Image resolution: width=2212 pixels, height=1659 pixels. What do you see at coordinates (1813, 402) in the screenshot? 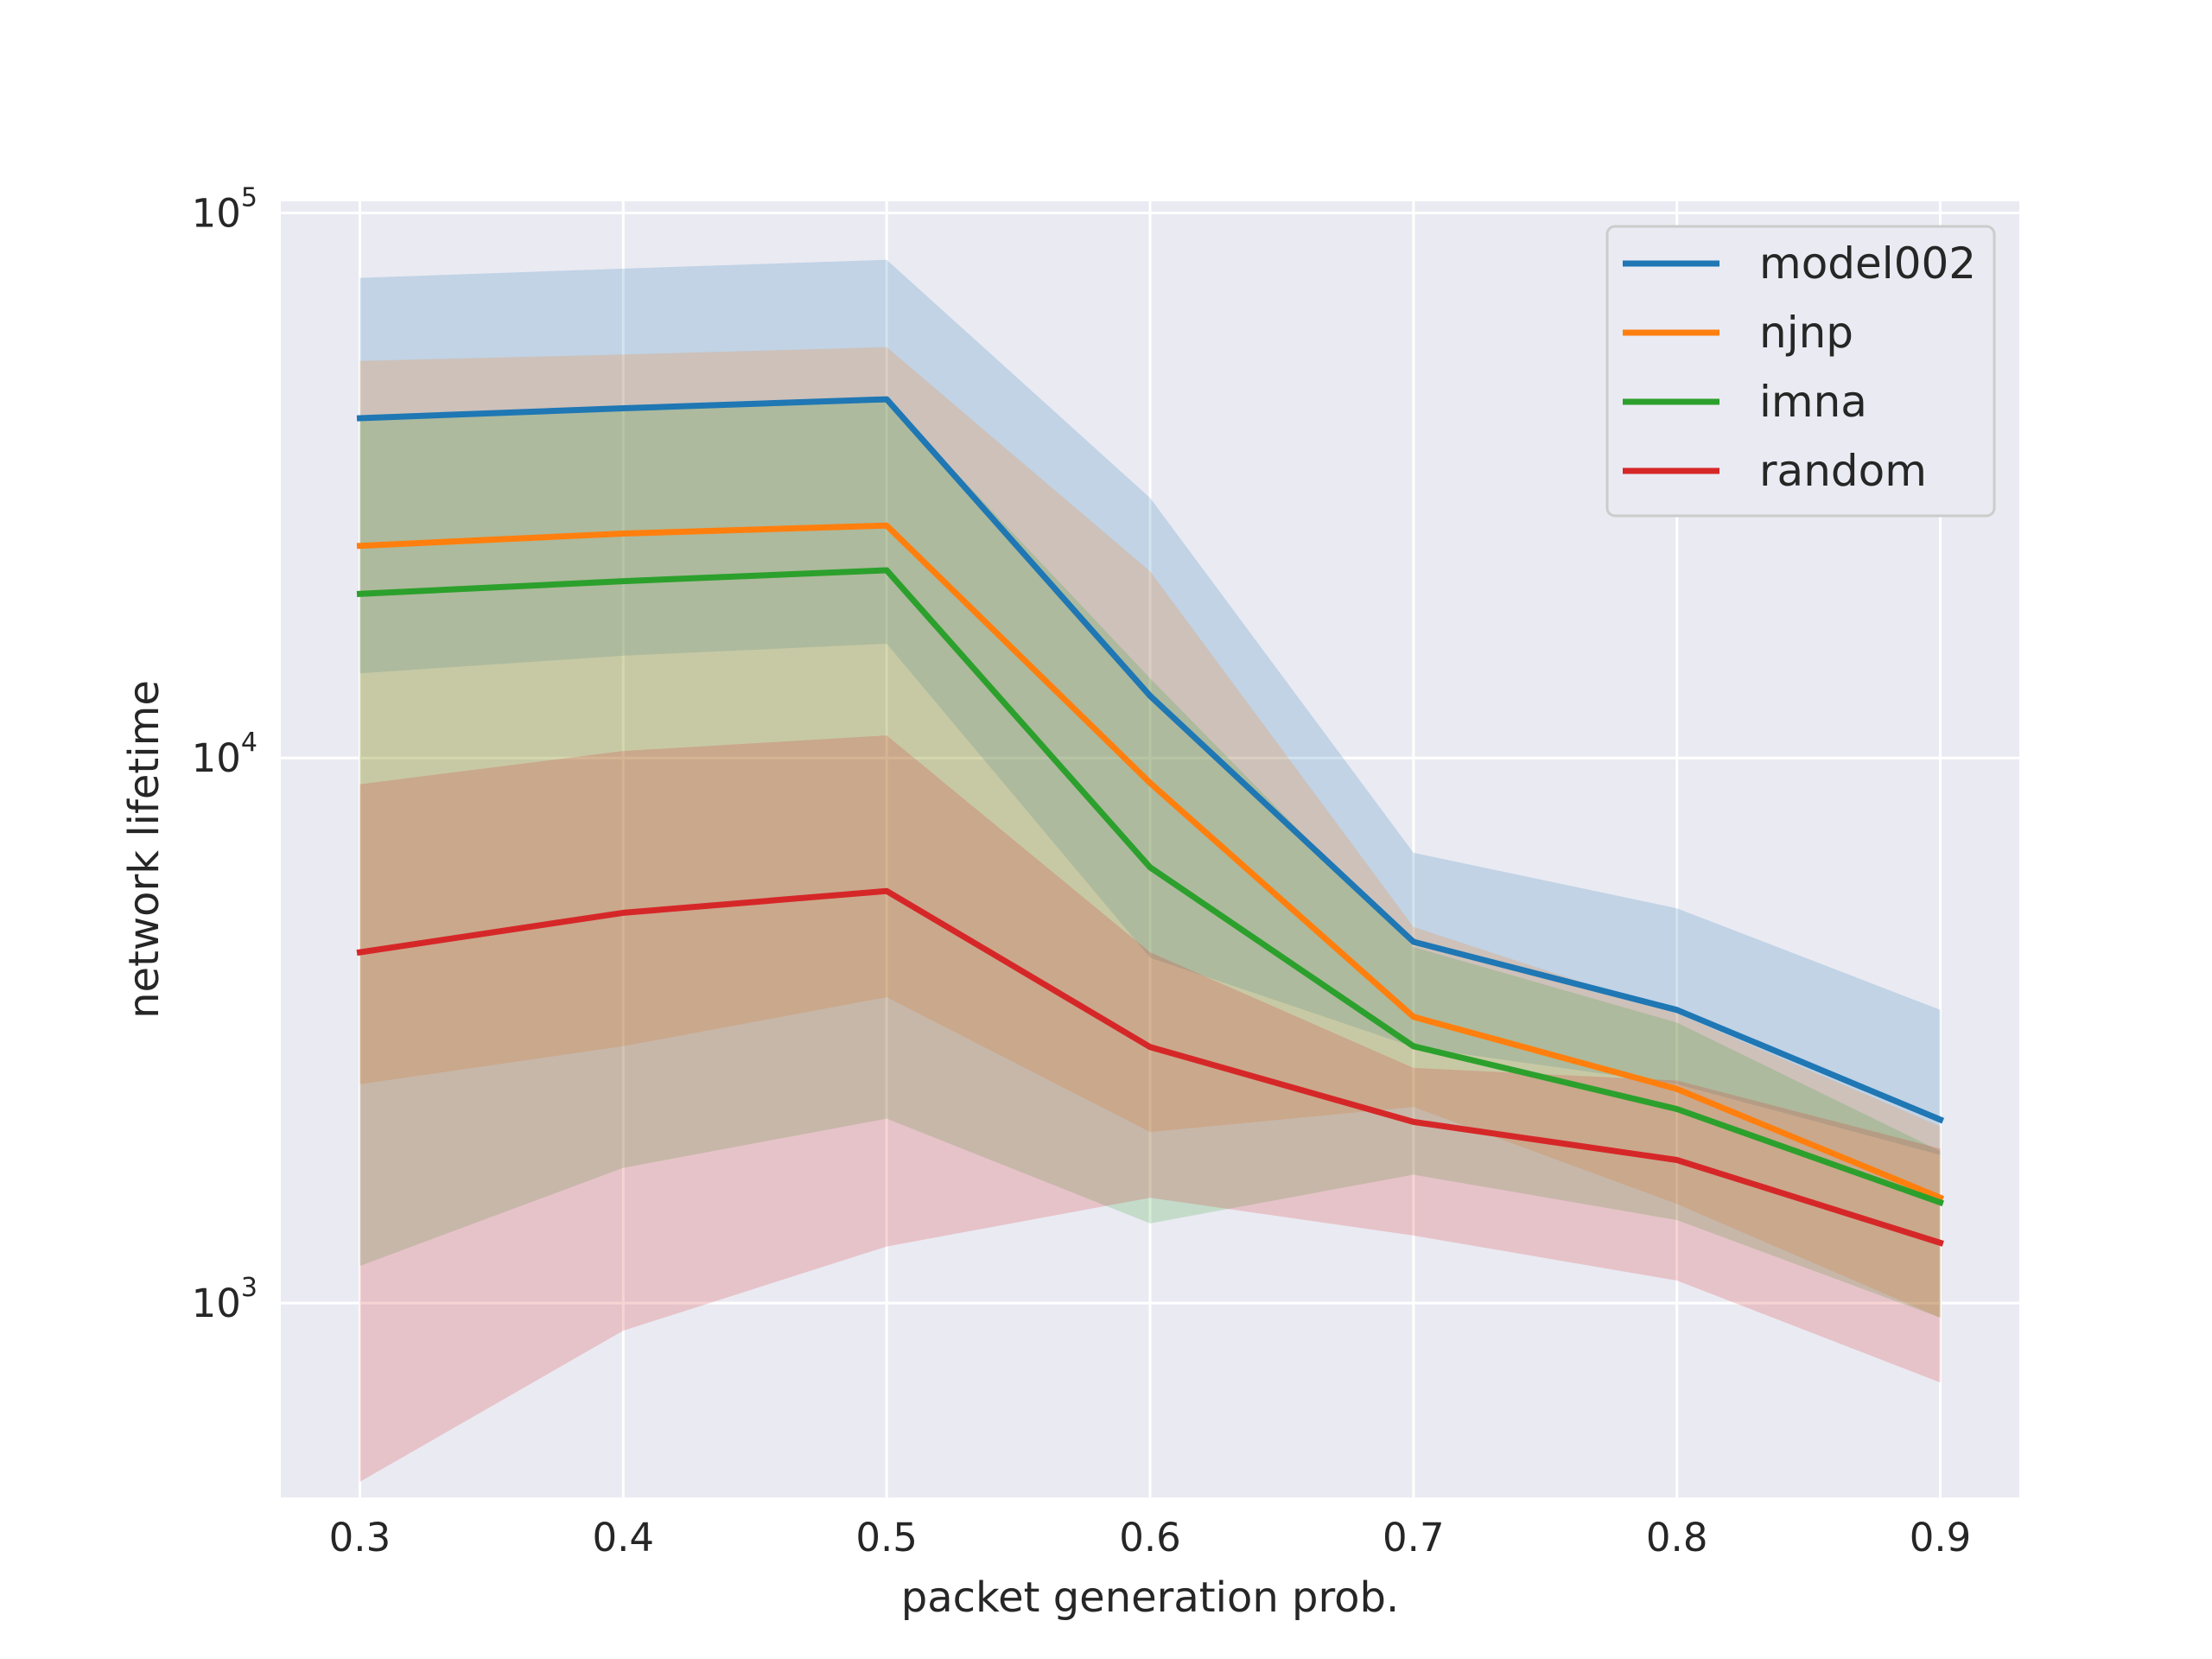
I see `legend-label-imna: imna` at bounding box center [1813, 402].